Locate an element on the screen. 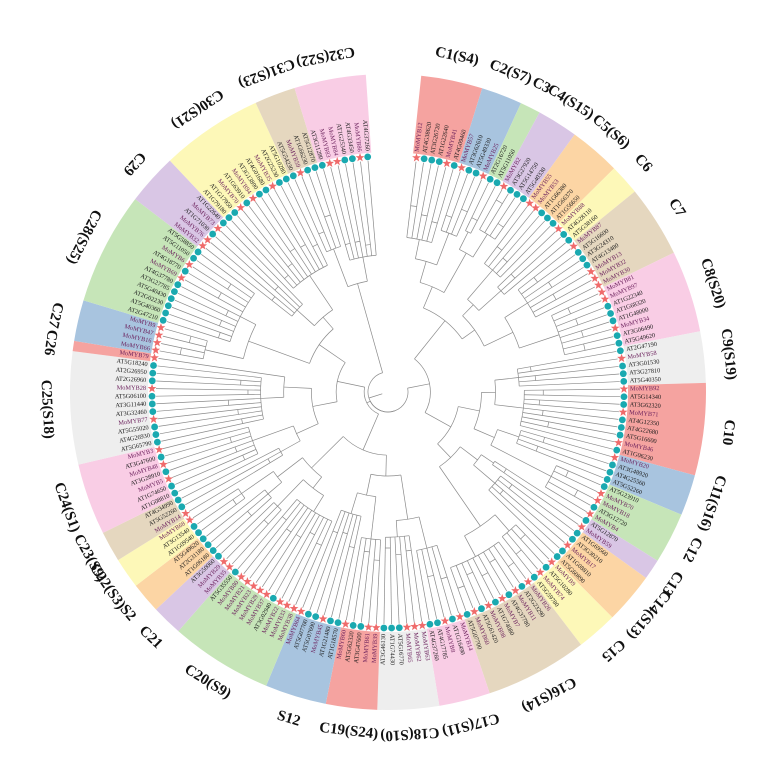  leaf-label: AT5G18240 is located at coordinates (132, 363).